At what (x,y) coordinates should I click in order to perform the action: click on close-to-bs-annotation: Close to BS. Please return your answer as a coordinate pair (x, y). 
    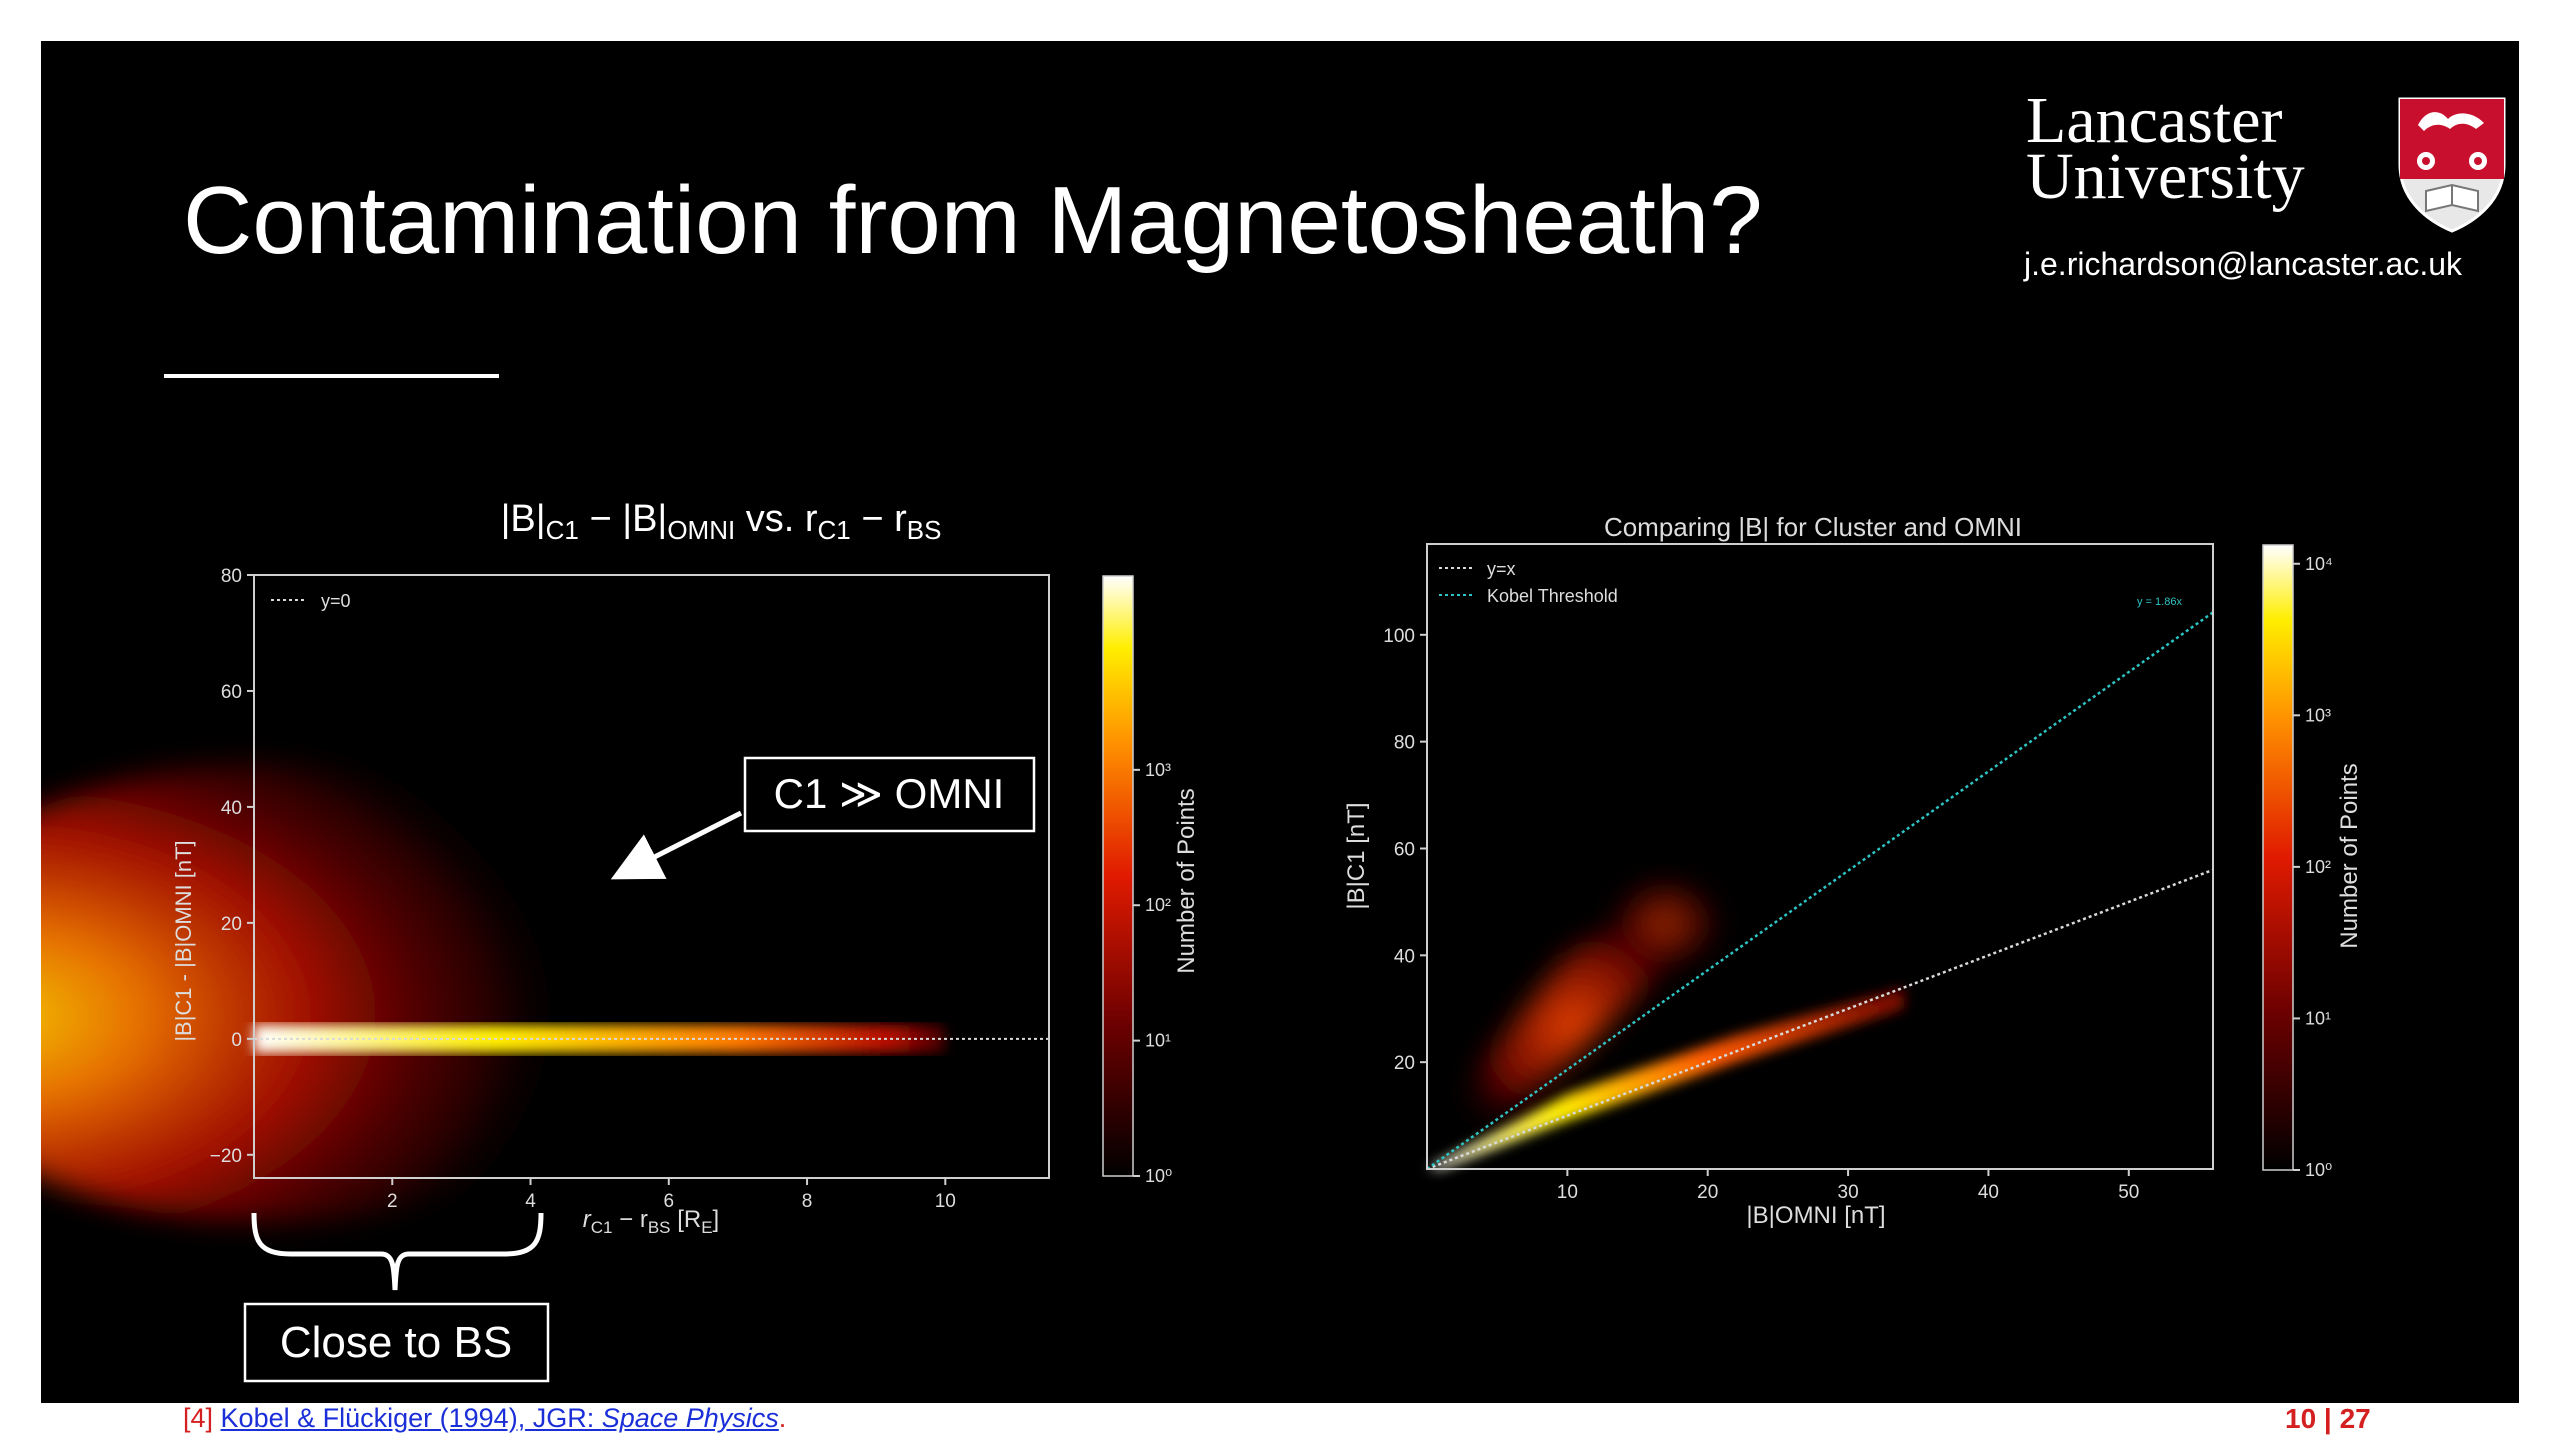
    Looking at the image, I should click on (396, 1297).